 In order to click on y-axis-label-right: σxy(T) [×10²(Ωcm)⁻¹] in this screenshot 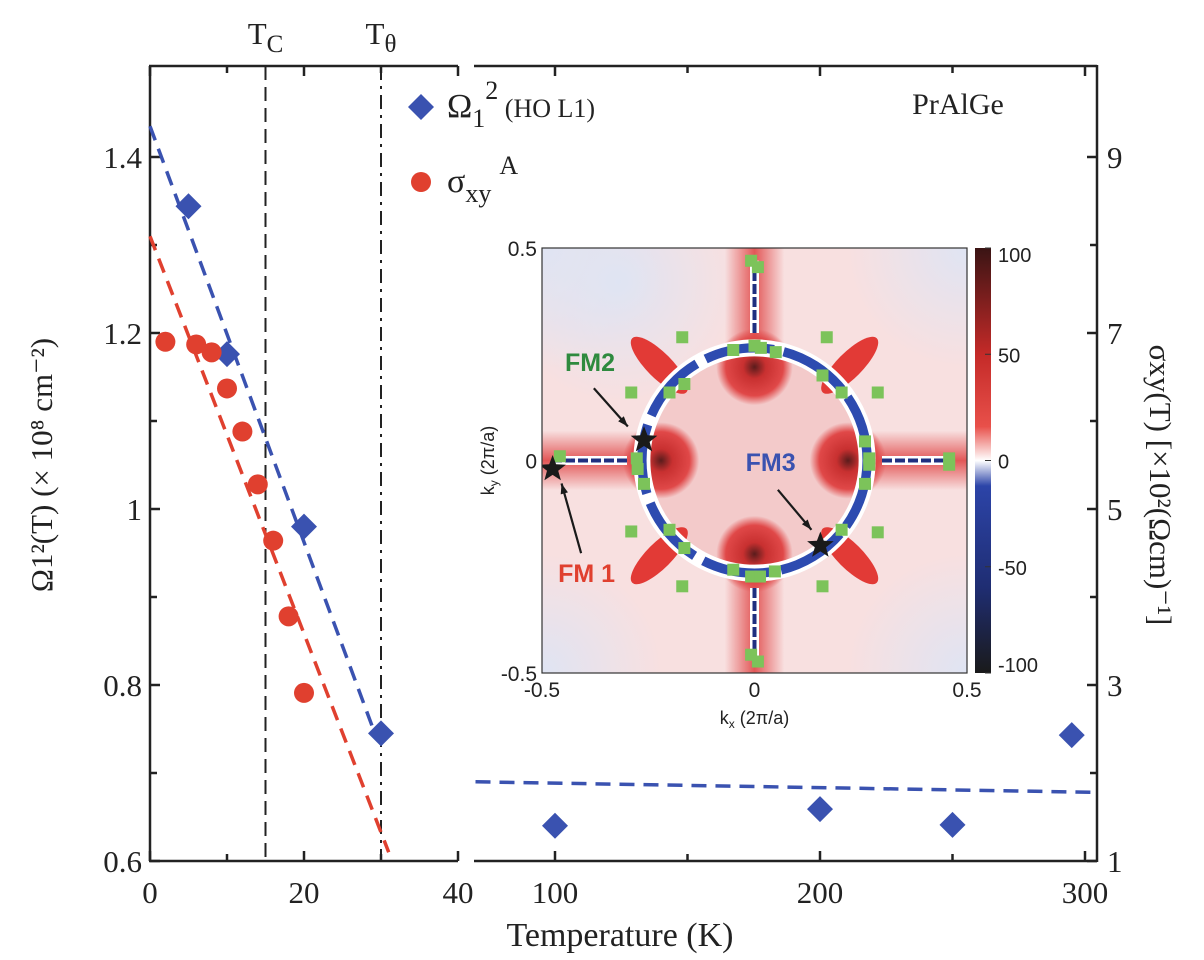, I will do `click(1160, 485)`.